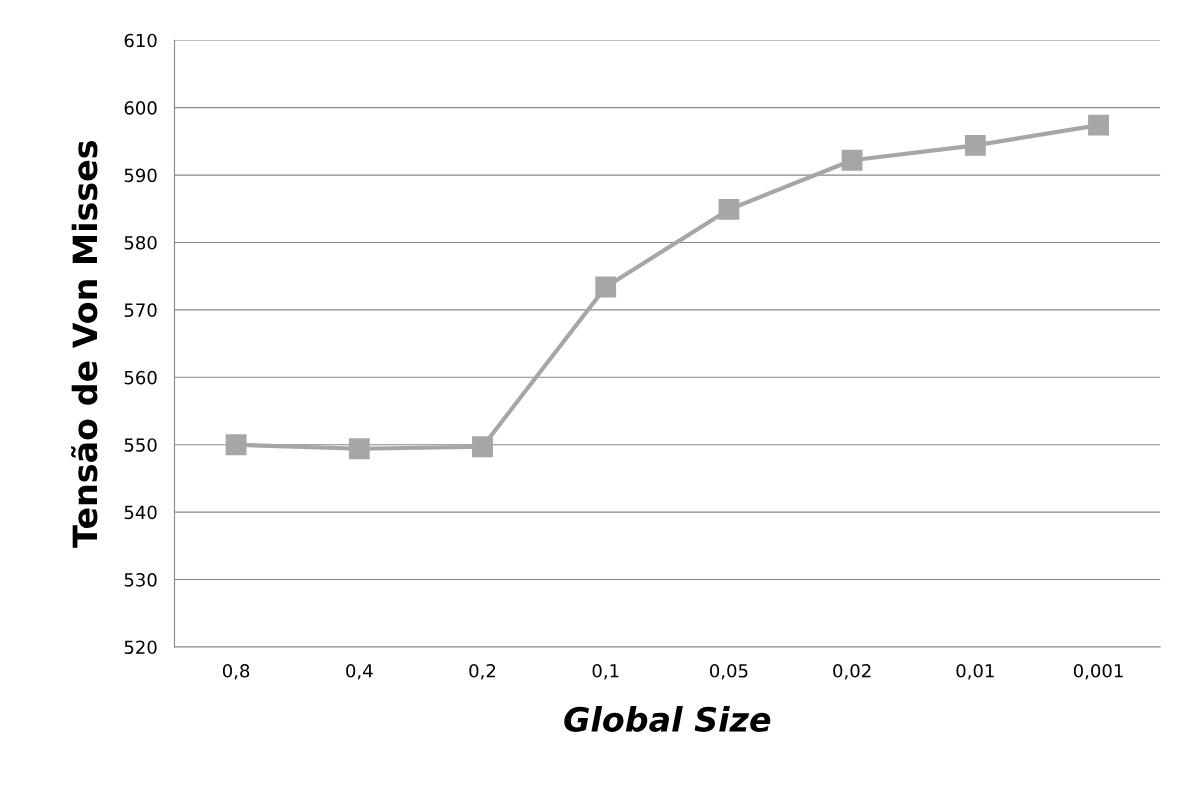 This screenshot has width=1179, height=789. I want to click on y-tick-label: 600, so click(140, 108).